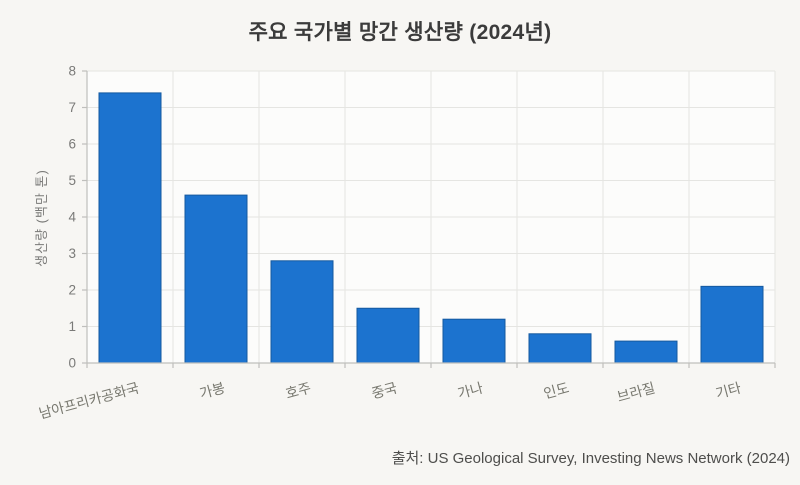  I want to click on y-tick-label: 3, so click(72, 253).